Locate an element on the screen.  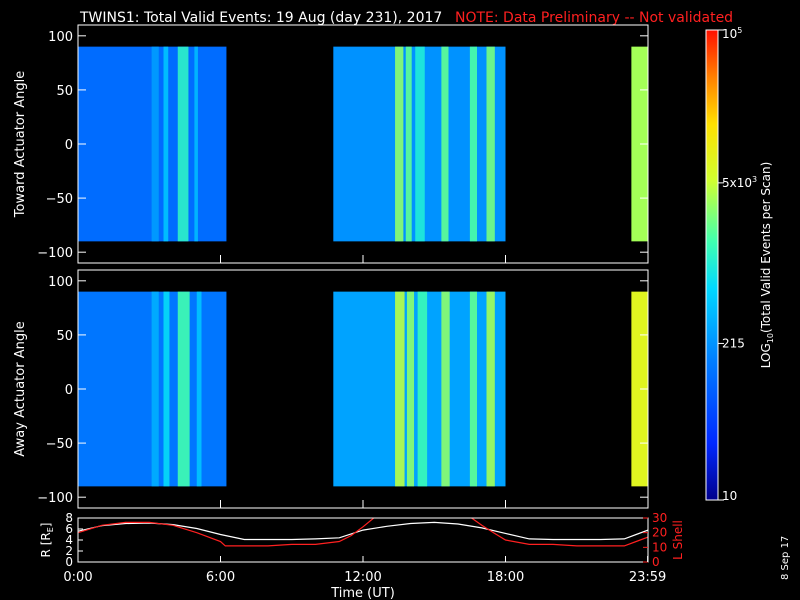
orbit-y2-label: L Shell is located at coordinates (678, 540).